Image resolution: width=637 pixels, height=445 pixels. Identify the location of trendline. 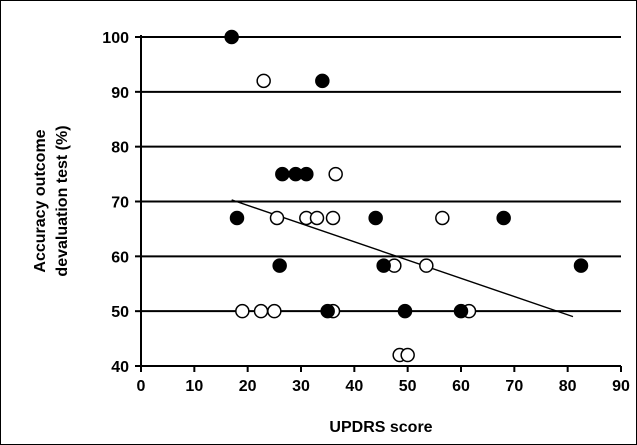
(402, 258).